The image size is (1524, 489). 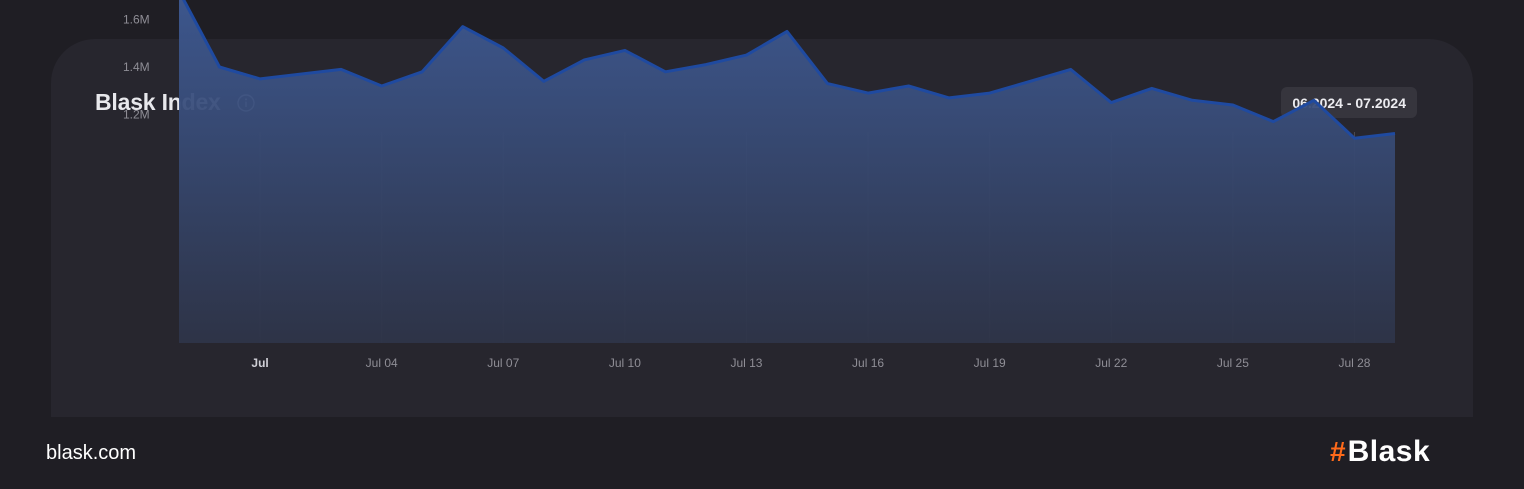 What do you see at coordinates (259, 363) in the screenshot?
I see `x-tick-label: Jul` at bounding box center [259, 363].